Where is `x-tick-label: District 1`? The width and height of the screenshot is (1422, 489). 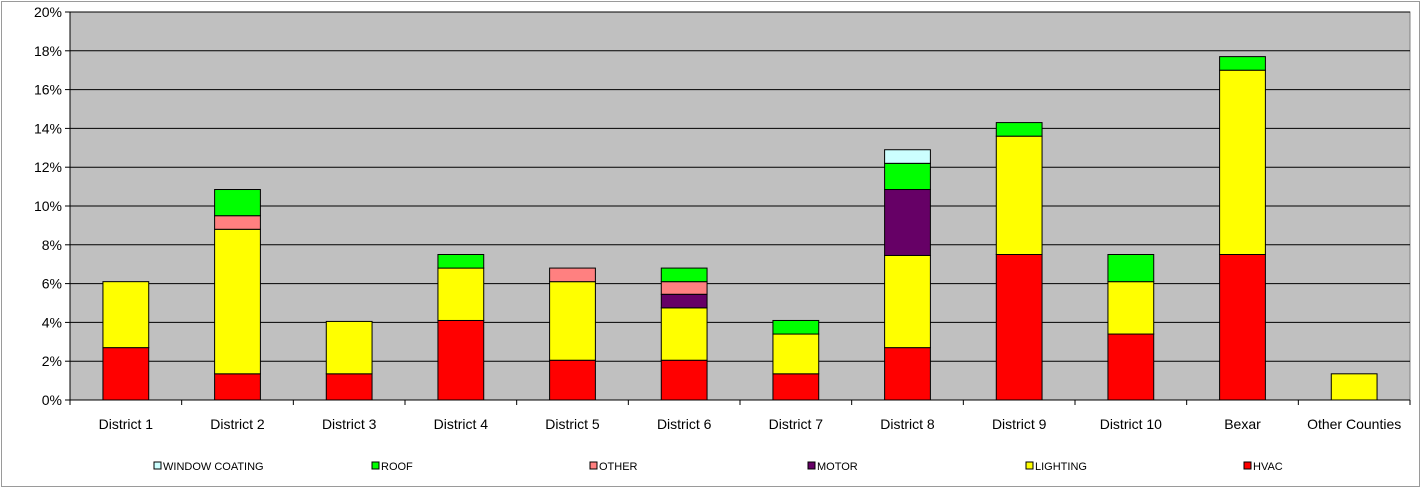
x-tick-label: District 1 is located at coordinates (126, 424).